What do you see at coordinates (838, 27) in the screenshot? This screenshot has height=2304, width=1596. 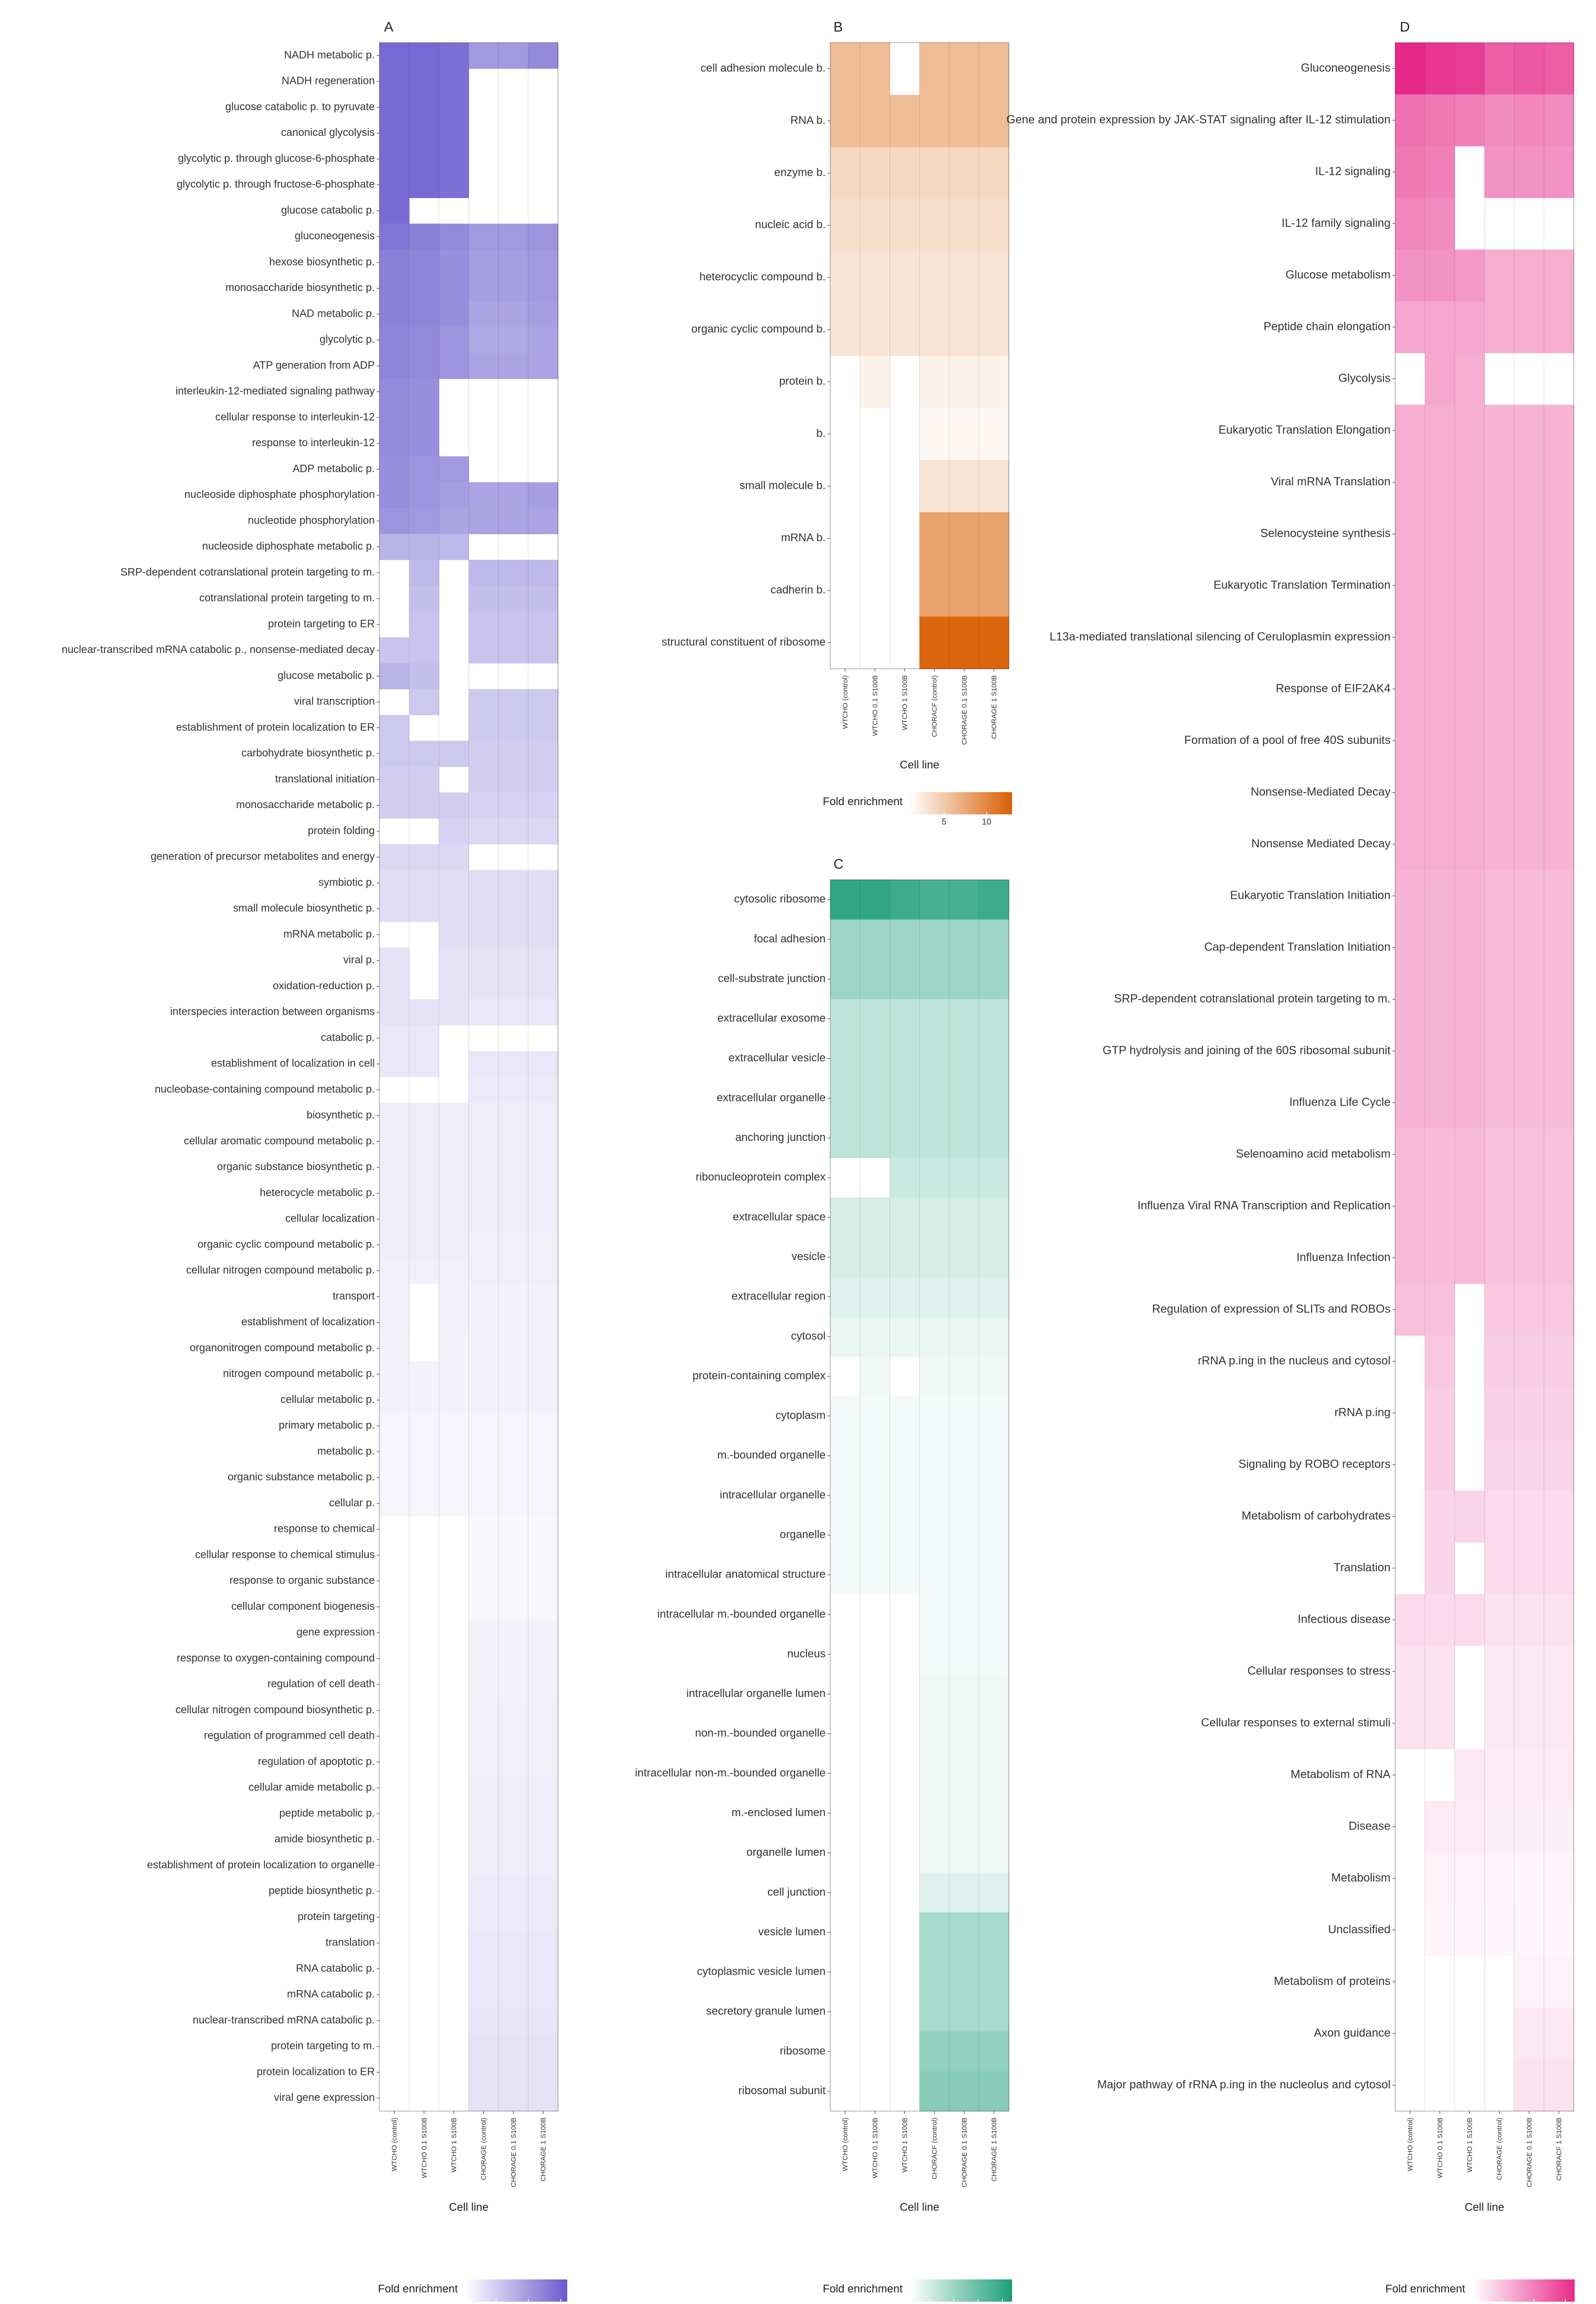 I see `panel-title: B` at bounding box center [838, 27].